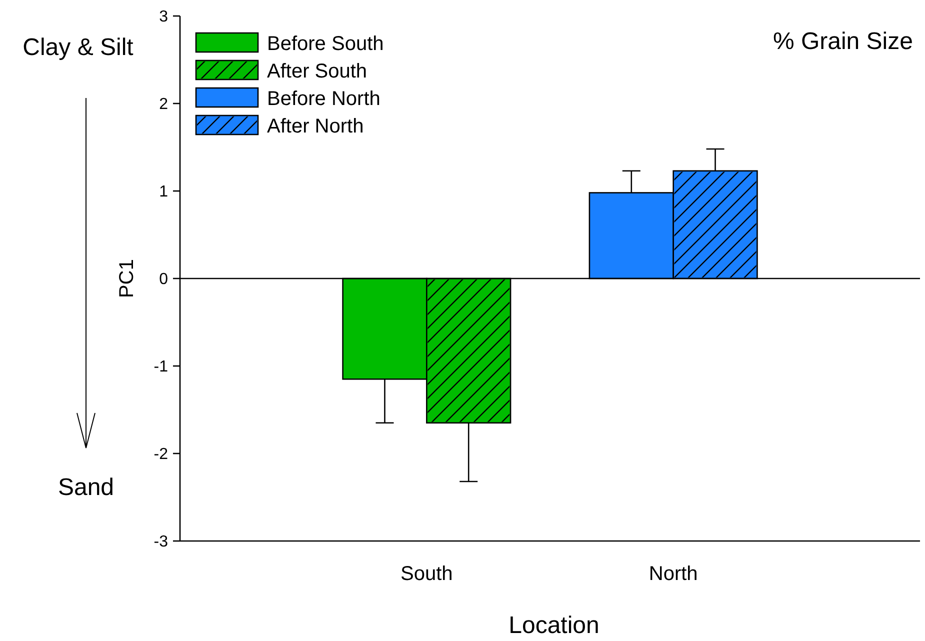 The image size is (925, 641). Describe the element at coordinates (163, 192) in the screenshot. I see `y-tick-label: 1` at that location.